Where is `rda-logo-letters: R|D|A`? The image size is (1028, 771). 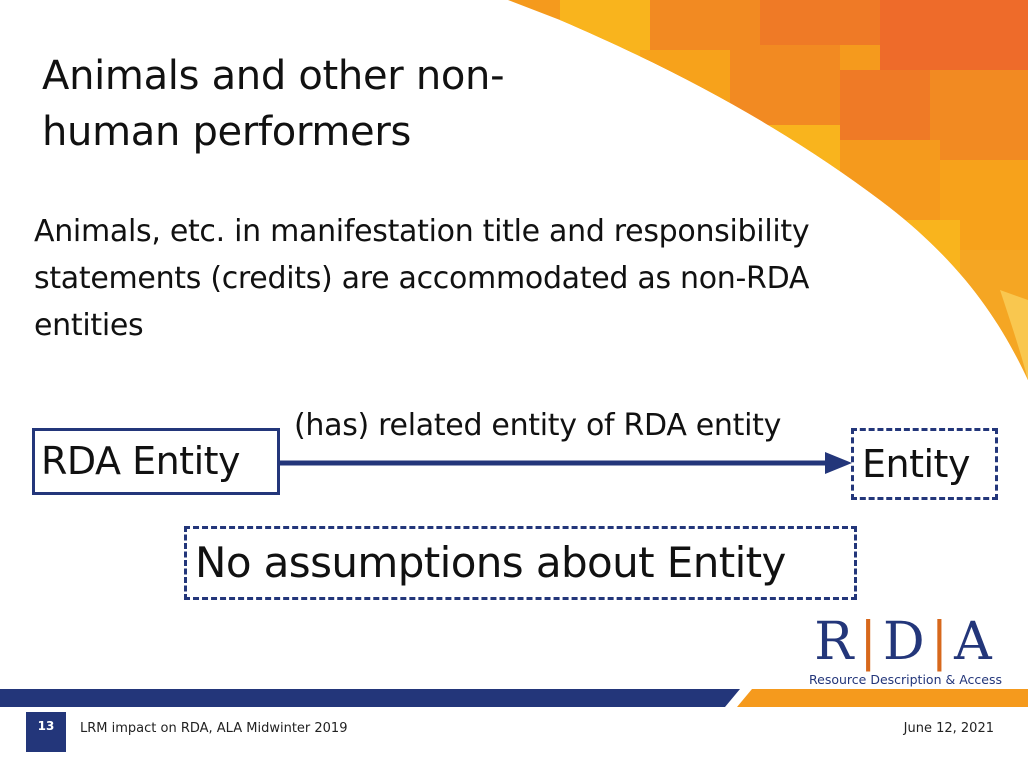 rda-logo-letters: R|D|A is located at coordinates (904, 642).